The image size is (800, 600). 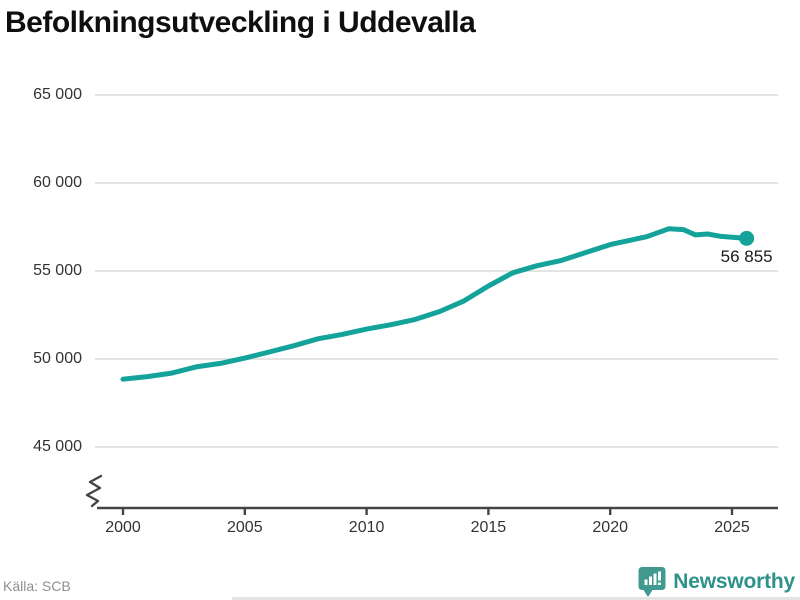 I want to click on bottom-edge-strip, so click(x=516, y=598).